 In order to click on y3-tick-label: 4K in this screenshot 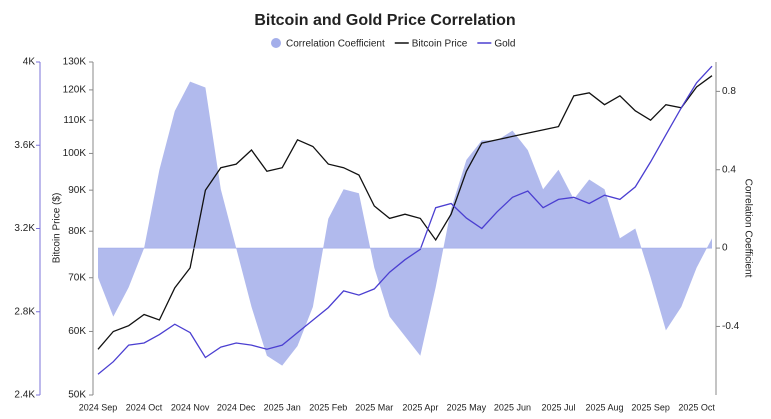, I will do `click(29, 62)`.